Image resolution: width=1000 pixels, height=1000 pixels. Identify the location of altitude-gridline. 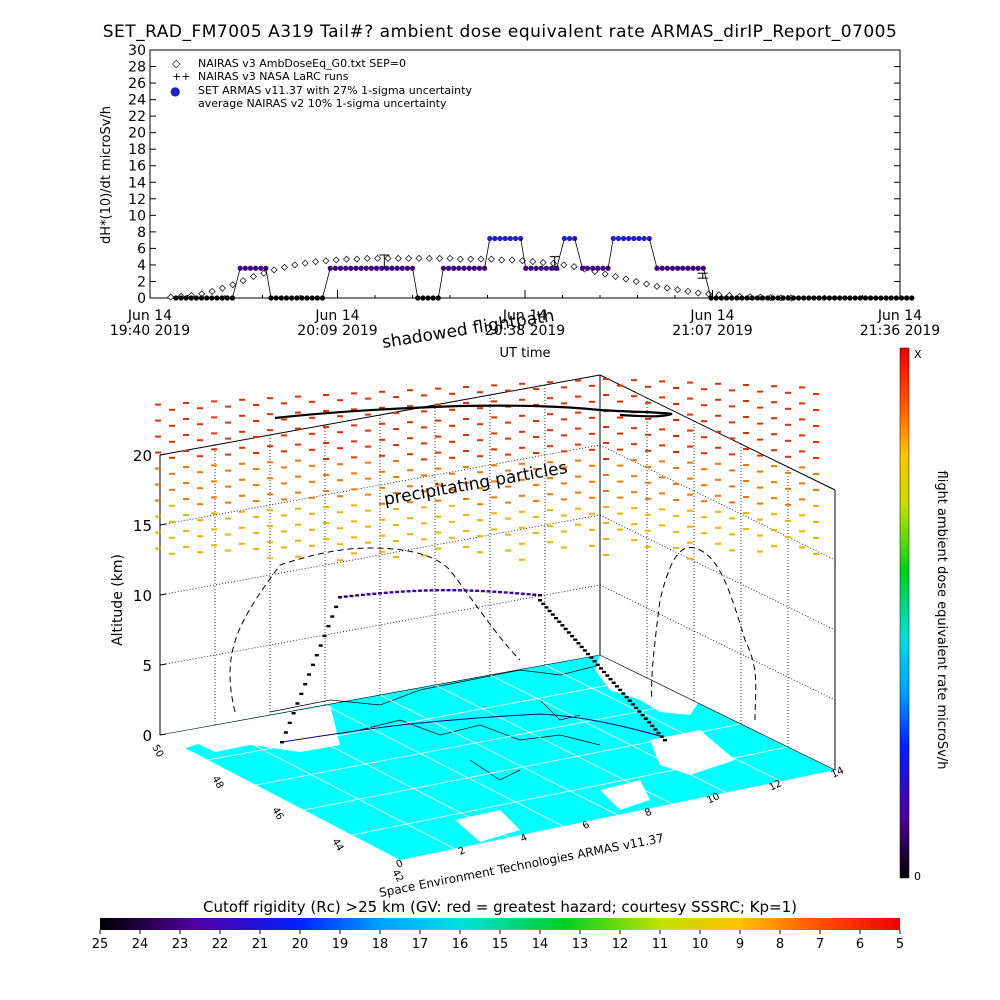
(380, 625).